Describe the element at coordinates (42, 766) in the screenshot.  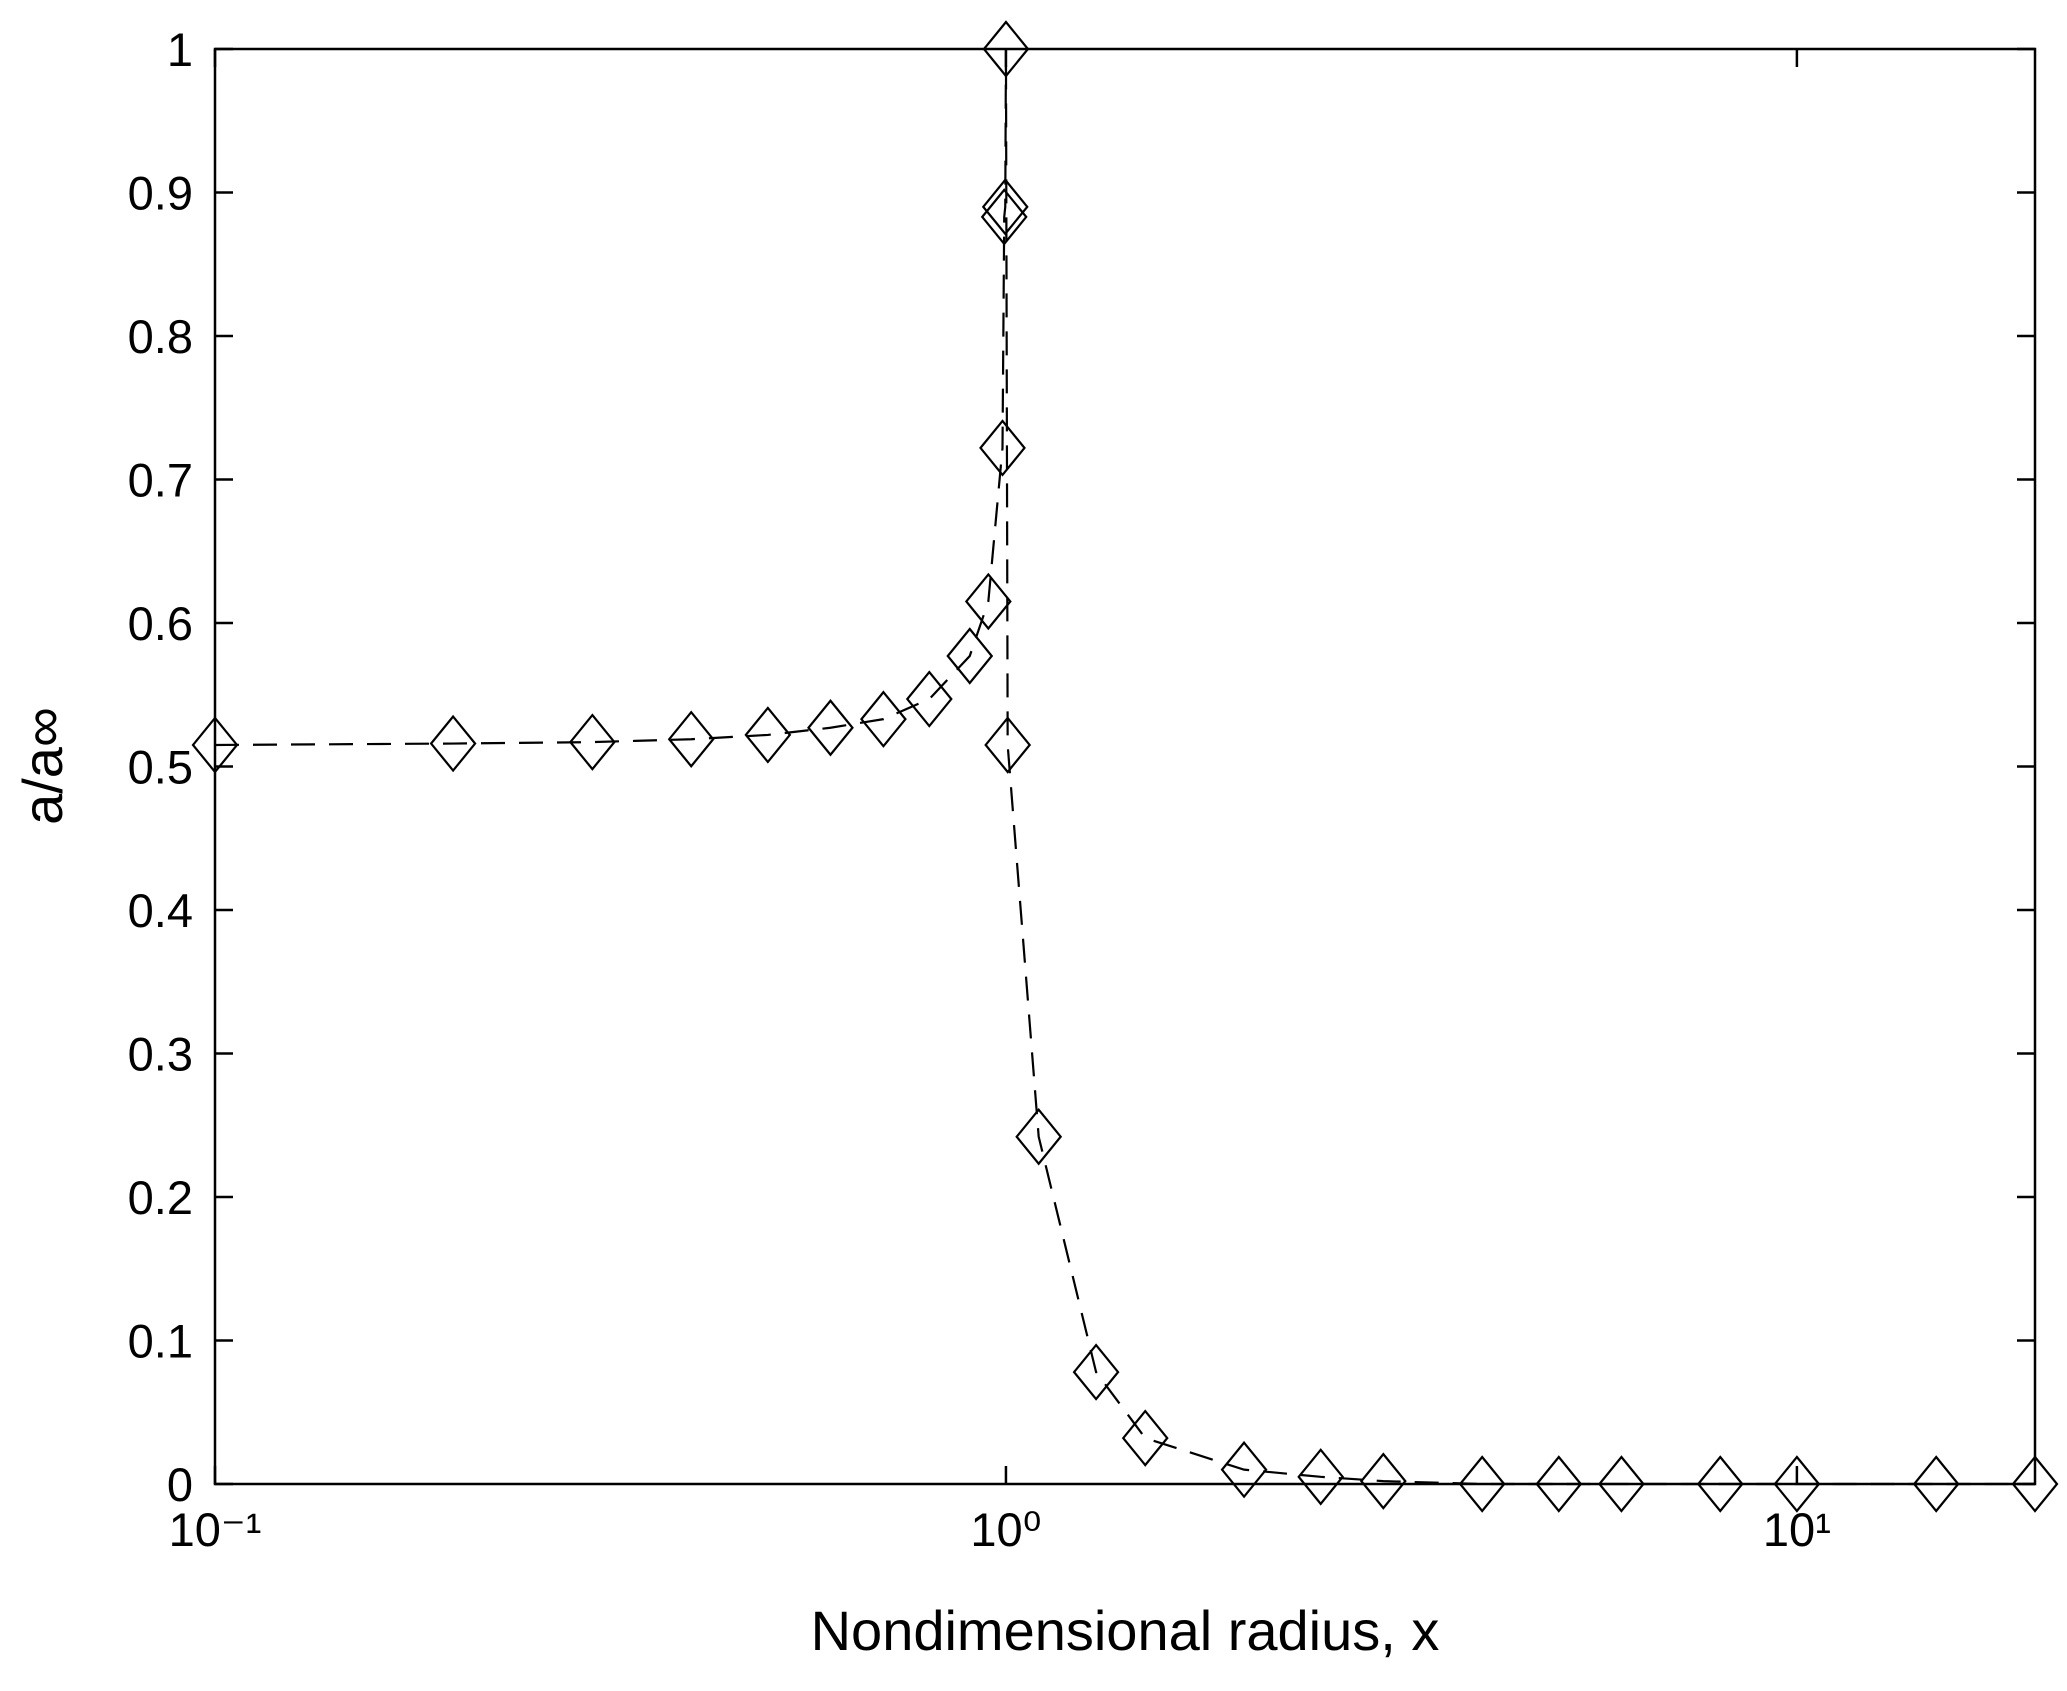
I see `y-axis-label: a/a∞` at that location.